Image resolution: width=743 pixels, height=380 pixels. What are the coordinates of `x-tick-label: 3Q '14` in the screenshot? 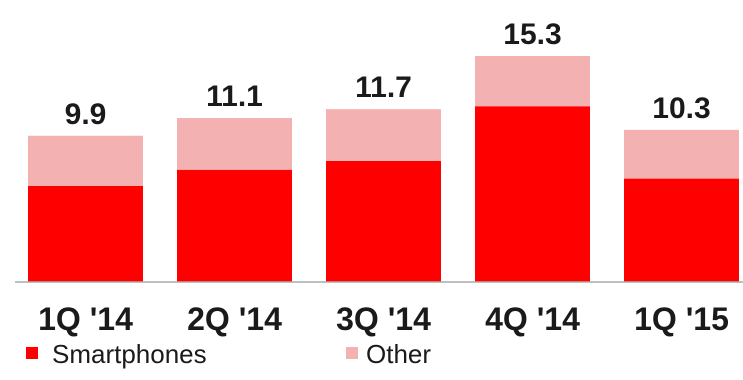 It's located at (383, 319).